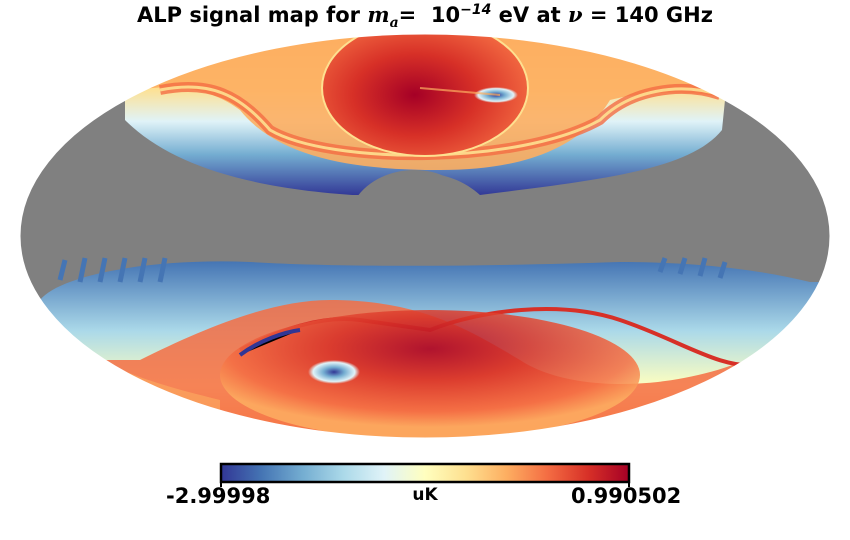 This screenshot has height=540, width=850. I want to click on colorbar-gradient, so click(425, 473).